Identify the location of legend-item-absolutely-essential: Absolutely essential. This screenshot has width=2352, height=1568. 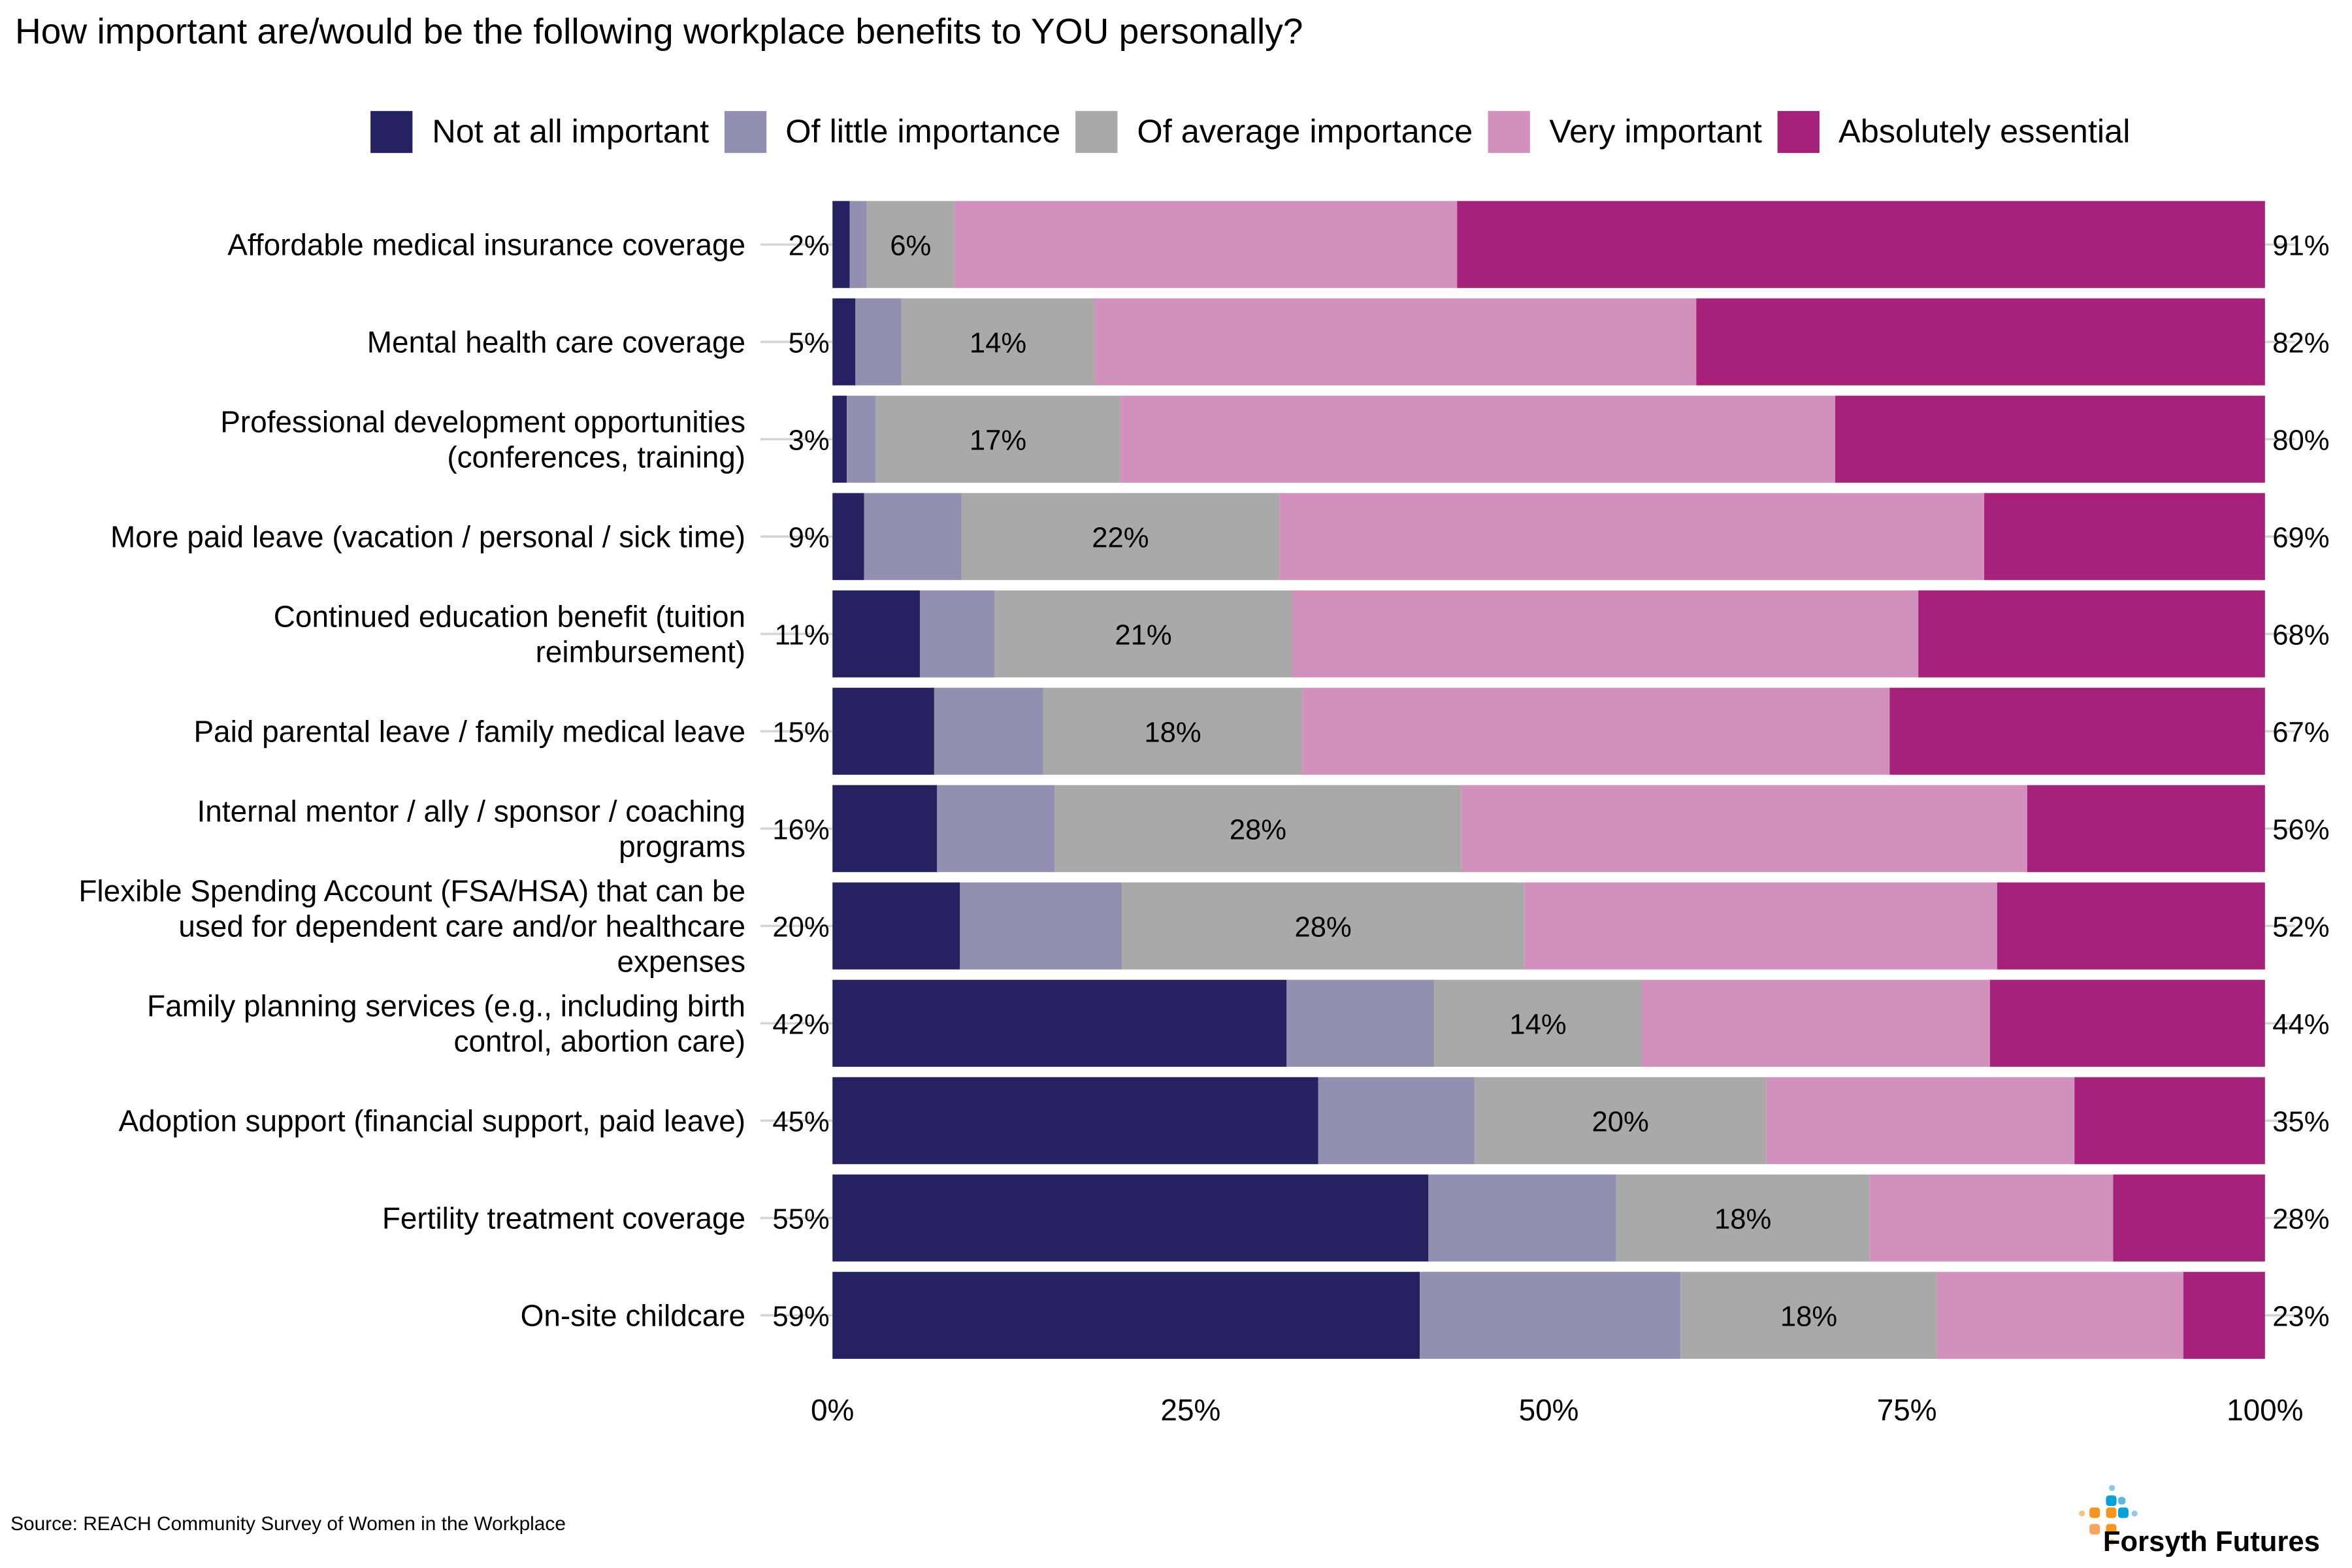
(1953, 132).